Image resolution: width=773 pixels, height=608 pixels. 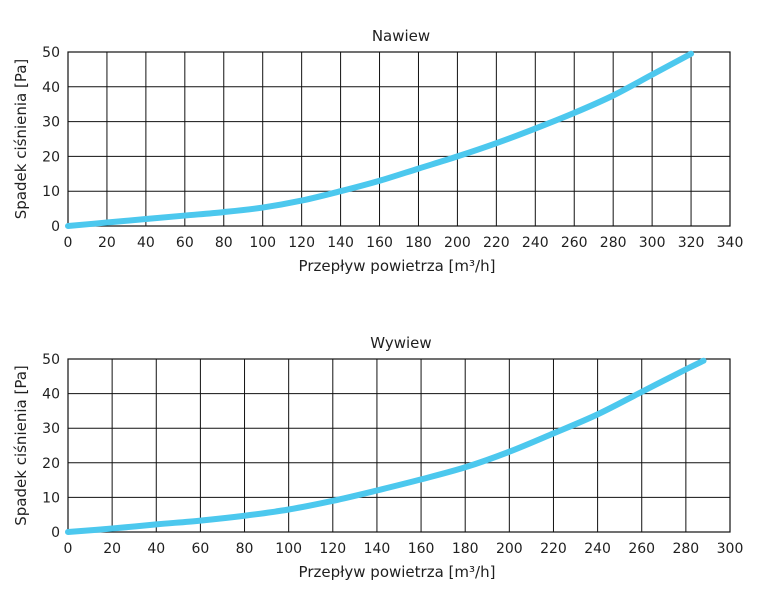 I want to click on chart-title: Nawiew, so click(x=401, y=36).